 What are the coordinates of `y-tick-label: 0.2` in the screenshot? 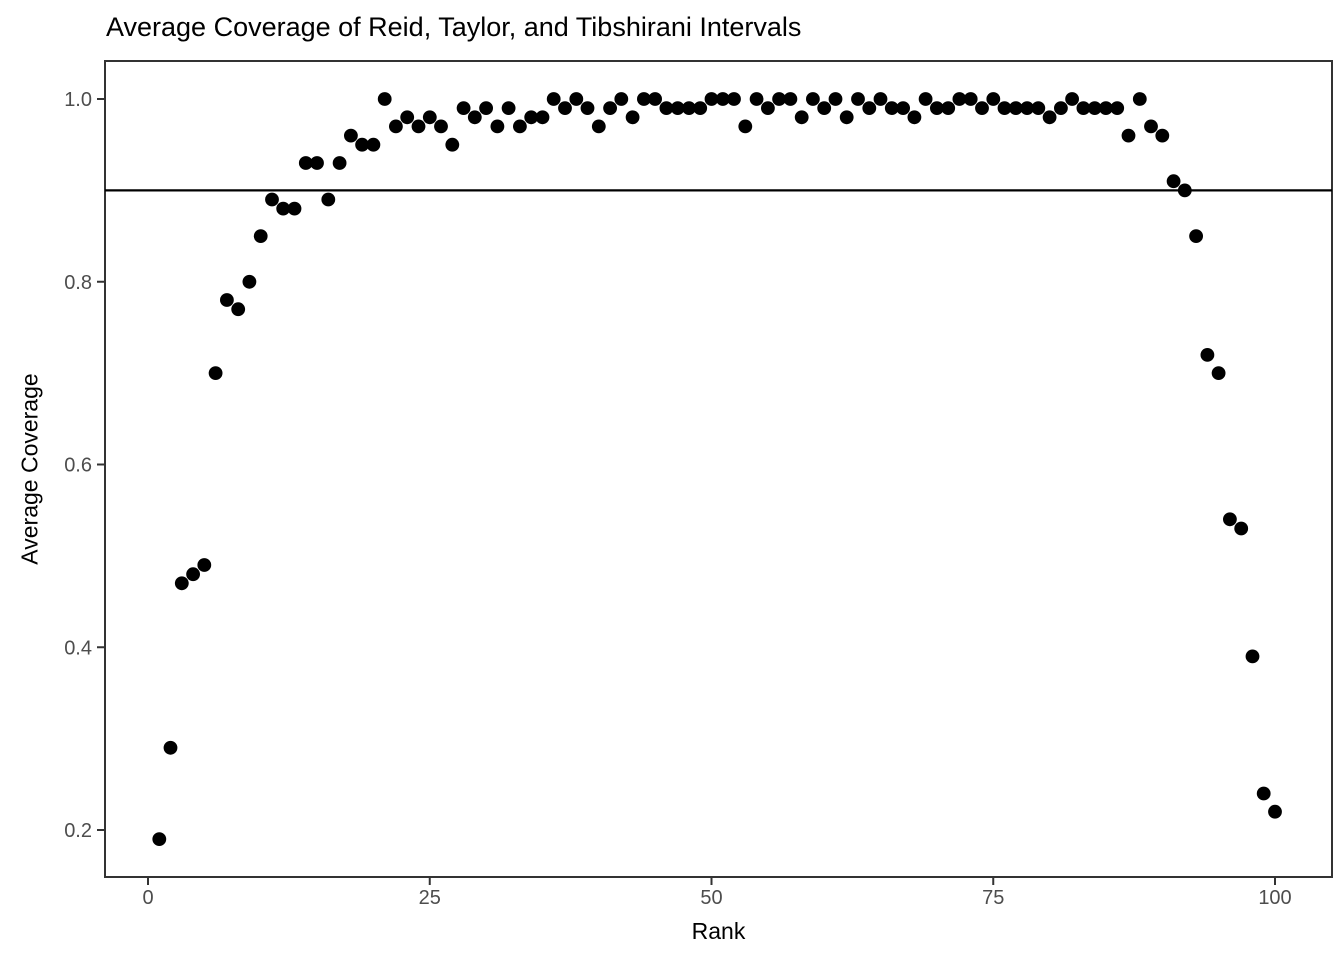 It's located at (78, 831).